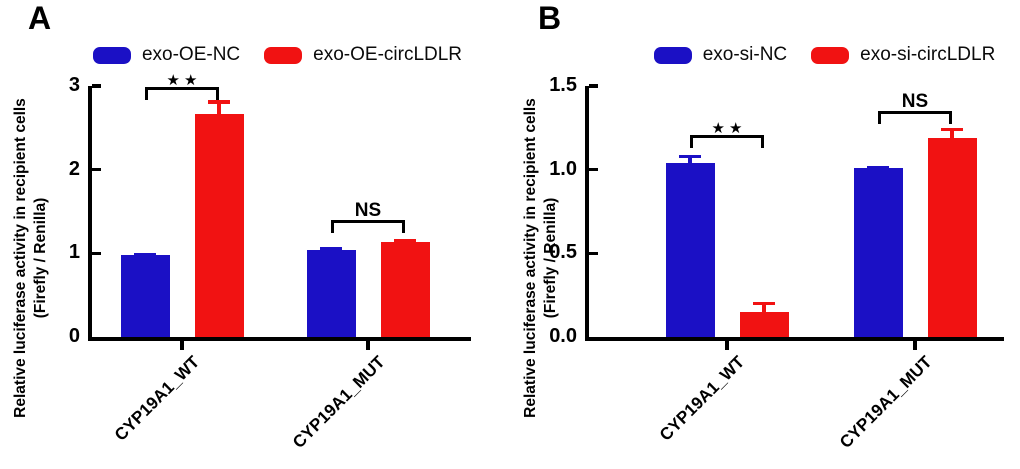  What do you see at coordinates (74, 336) in the screenshot?
I see `y-tick-label: 0` at bounding box center [74, 336].